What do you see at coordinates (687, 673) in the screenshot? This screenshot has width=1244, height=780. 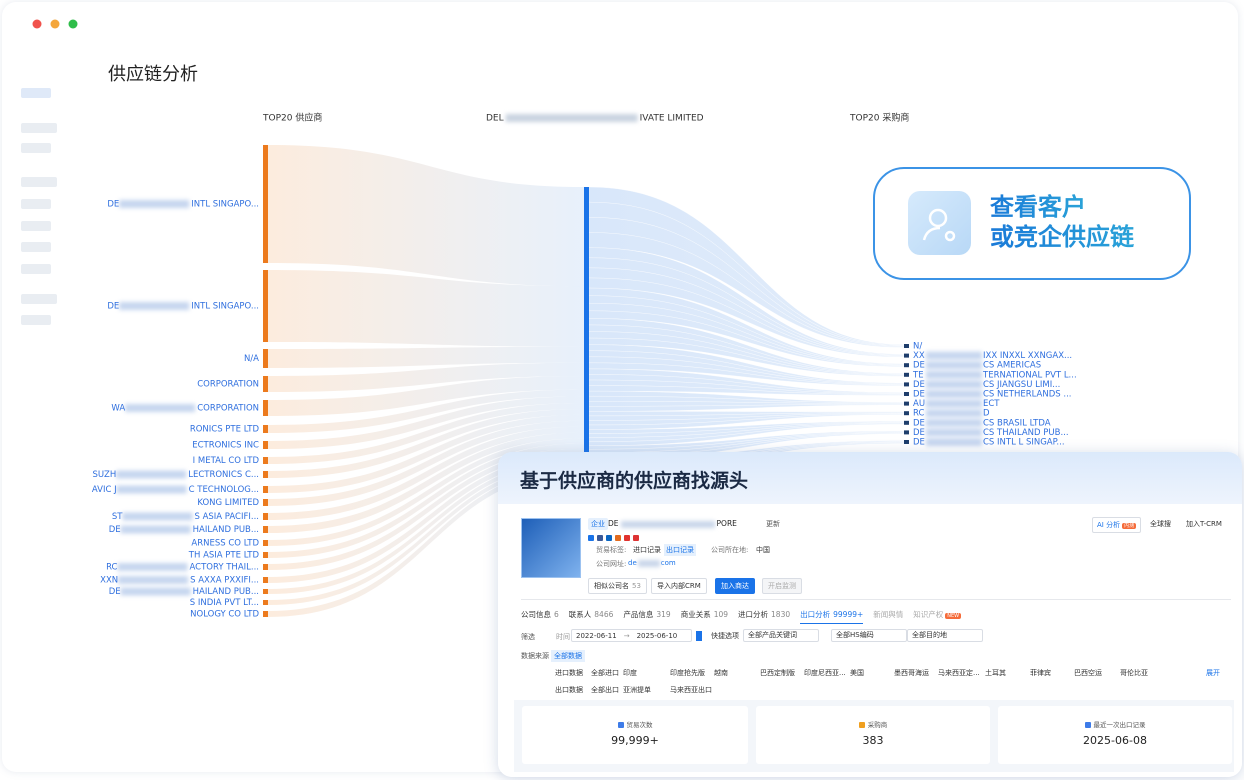 I see `source-item: 印度抢先版` at bounding box center [687, 673].